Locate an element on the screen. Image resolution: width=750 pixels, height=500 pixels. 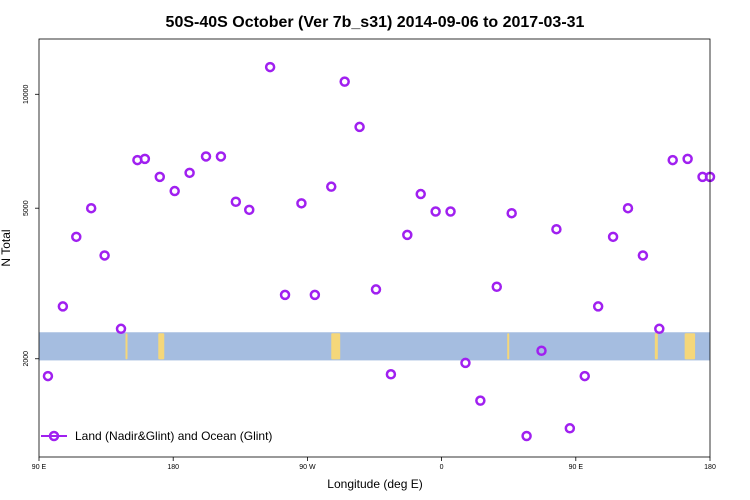
y-axis-label: N Total is located at coordinates (6, 247).